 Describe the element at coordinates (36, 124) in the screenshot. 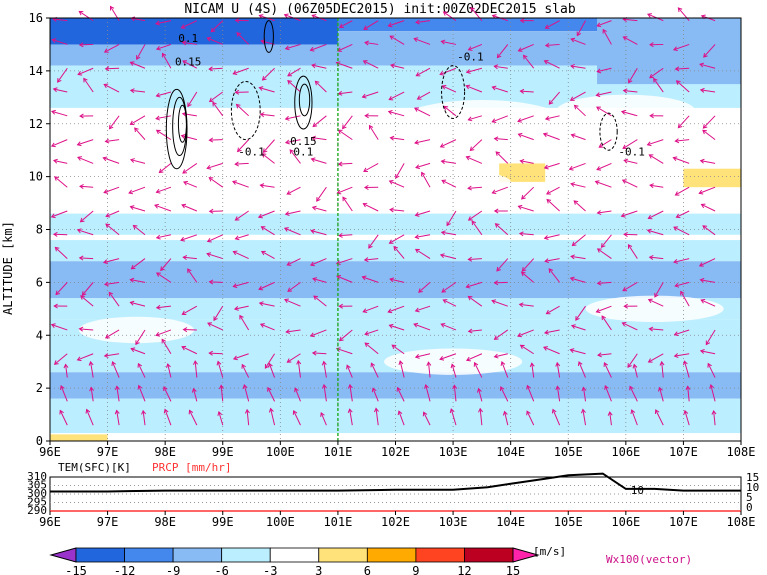

I see `y-tick-label-6: 12` at that location.